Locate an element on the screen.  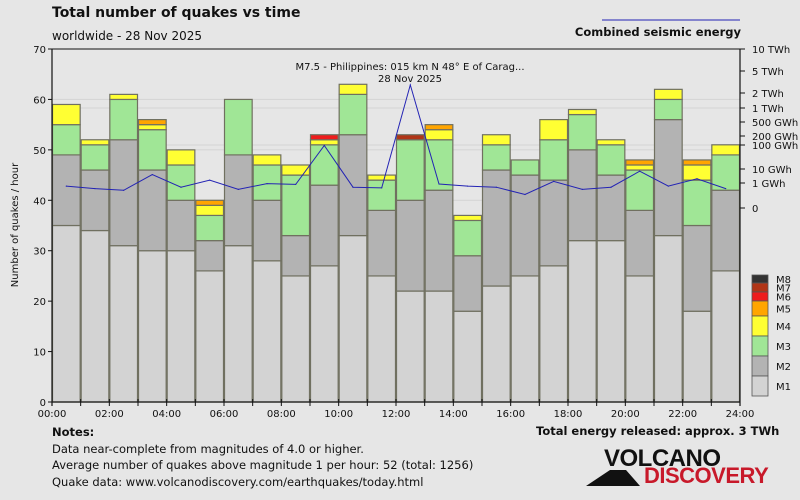
x-tick-label: 20:00 is located at coordinates (625, 414).